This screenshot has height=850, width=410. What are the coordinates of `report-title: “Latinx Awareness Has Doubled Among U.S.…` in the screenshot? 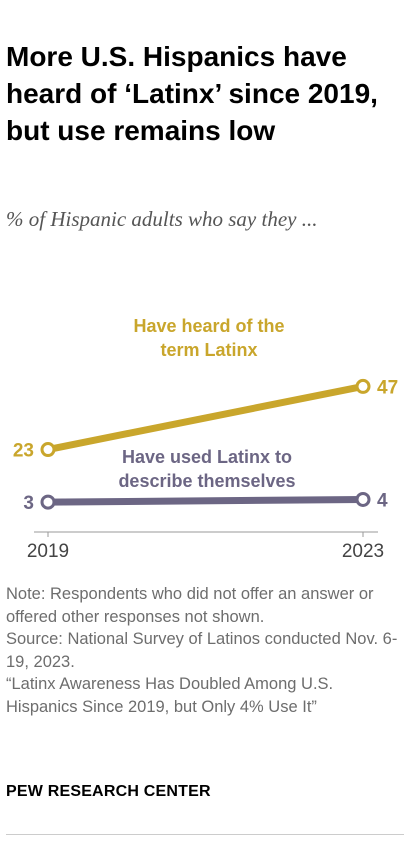 It's located at (170, 695).